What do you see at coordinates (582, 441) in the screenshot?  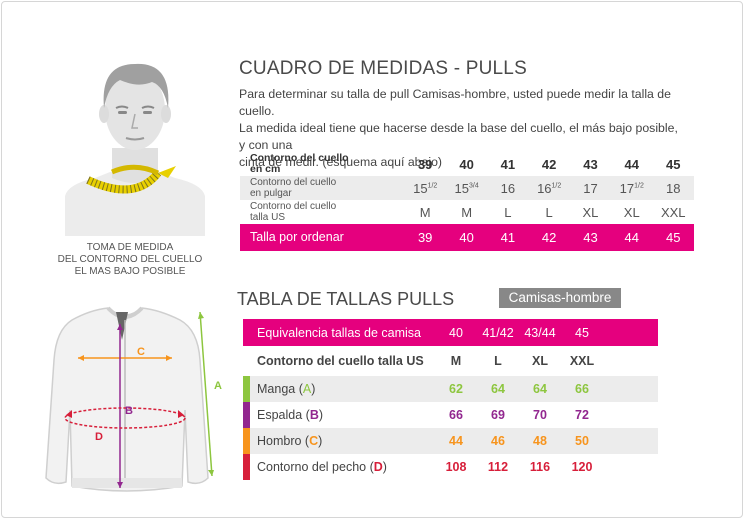 I see `table-cell: 50` at bounding box center [582, 441].